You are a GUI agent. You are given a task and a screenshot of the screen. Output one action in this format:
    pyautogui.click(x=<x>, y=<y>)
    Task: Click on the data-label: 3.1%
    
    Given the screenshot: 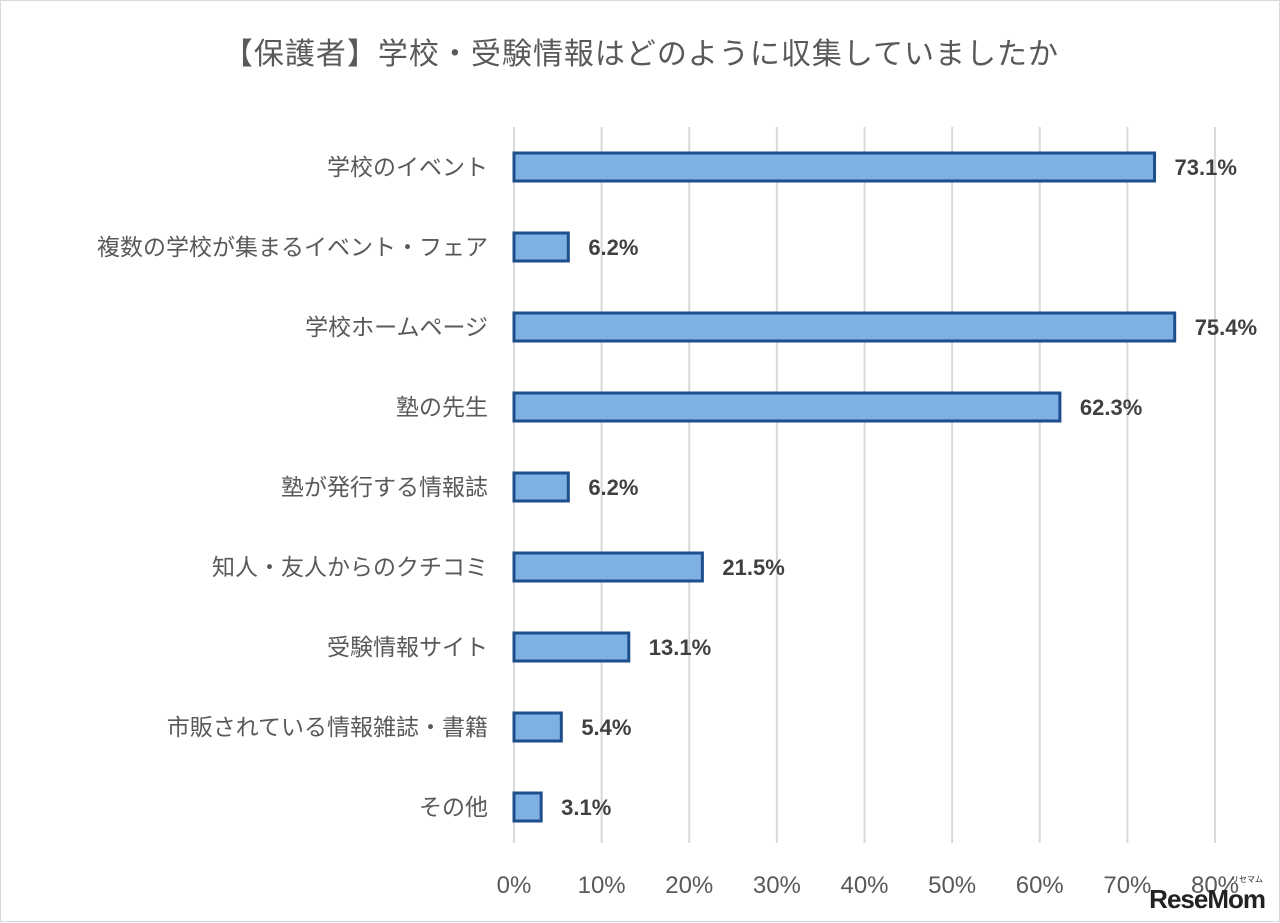 What is the action you would take?
    pyautogui.click(x=586, y=807)
    